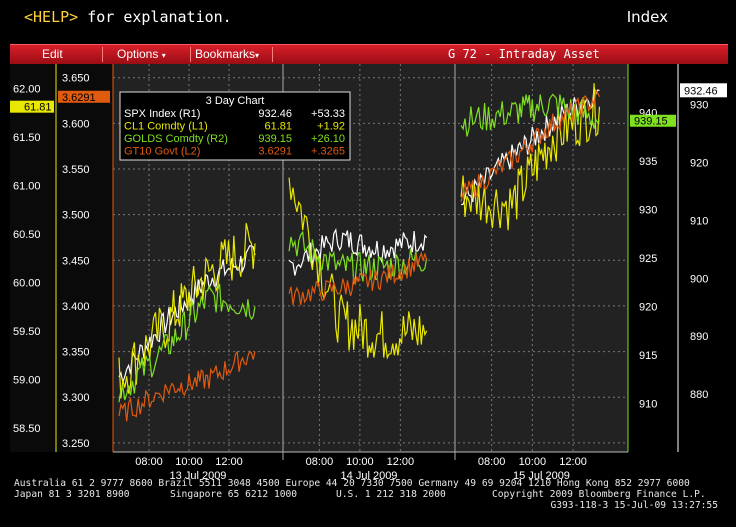  Describe the element at coordinates (27, 283) in the screenshot. I see `l1-tick-label: 60.00` at that location.